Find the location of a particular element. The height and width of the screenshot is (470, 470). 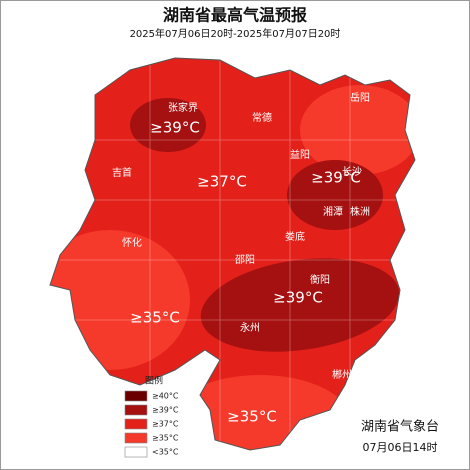

city-label: 长沙 is located at coordinates (352, 172).